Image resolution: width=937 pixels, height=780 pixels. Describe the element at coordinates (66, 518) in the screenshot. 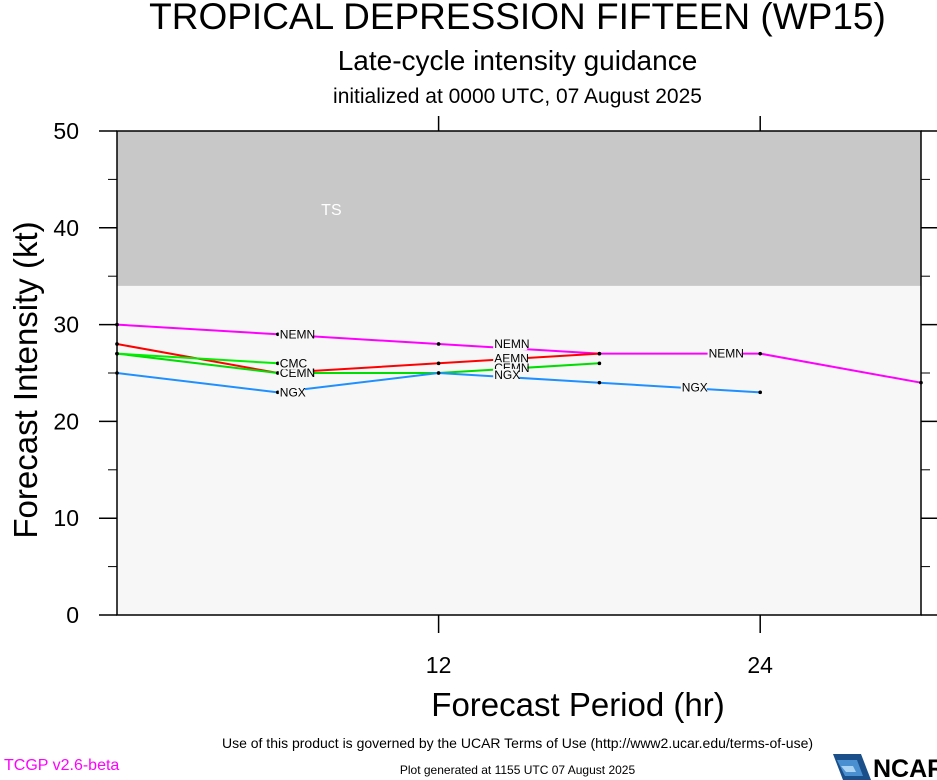

I see `y-tick-label: 10` at that location.